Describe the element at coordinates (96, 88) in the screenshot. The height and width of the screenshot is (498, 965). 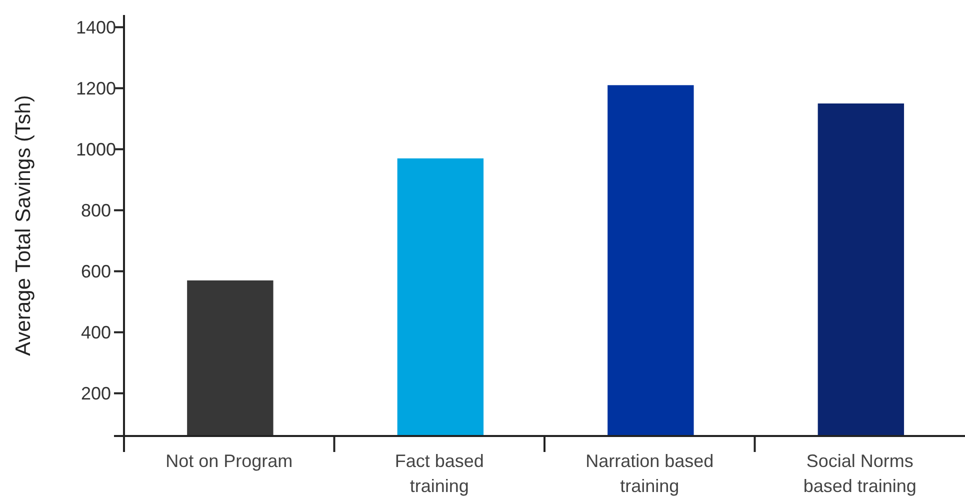
I see `y-tick-label: 1200` at that location.